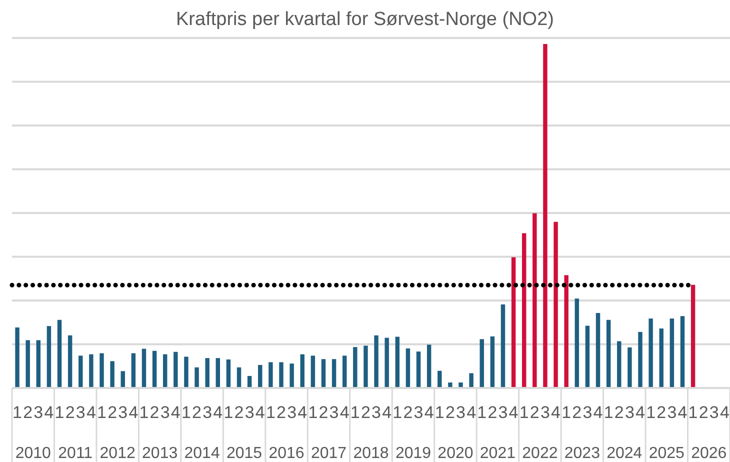  Describe the element at coordinates (328, 453) in the screenshot. I see `text: 2017` at that location.